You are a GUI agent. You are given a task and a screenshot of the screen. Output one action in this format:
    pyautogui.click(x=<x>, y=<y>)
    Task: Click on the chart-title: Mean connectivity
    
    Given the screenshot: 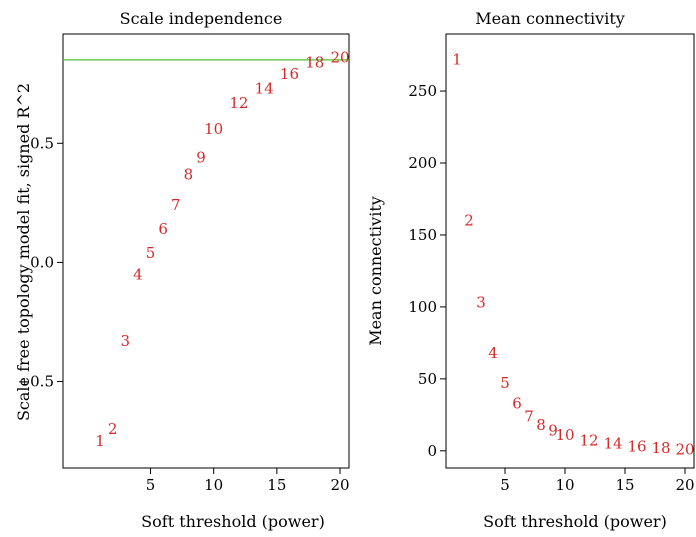 What is the action you would take?
    pyautogui.click(x=550, y=18)
    